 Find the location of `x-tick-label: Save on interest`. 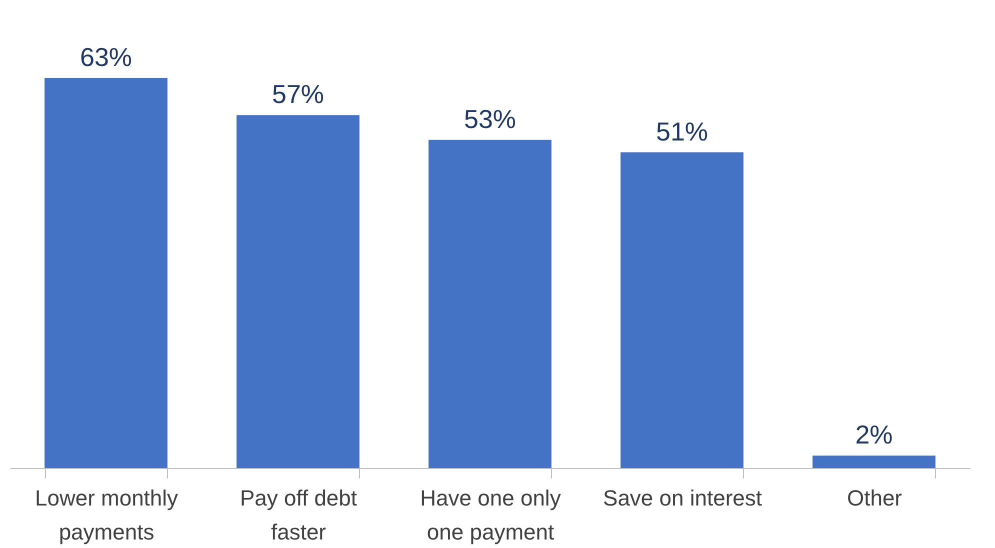

x-tick-label: Save on interest is located at coordinates (682, 498).